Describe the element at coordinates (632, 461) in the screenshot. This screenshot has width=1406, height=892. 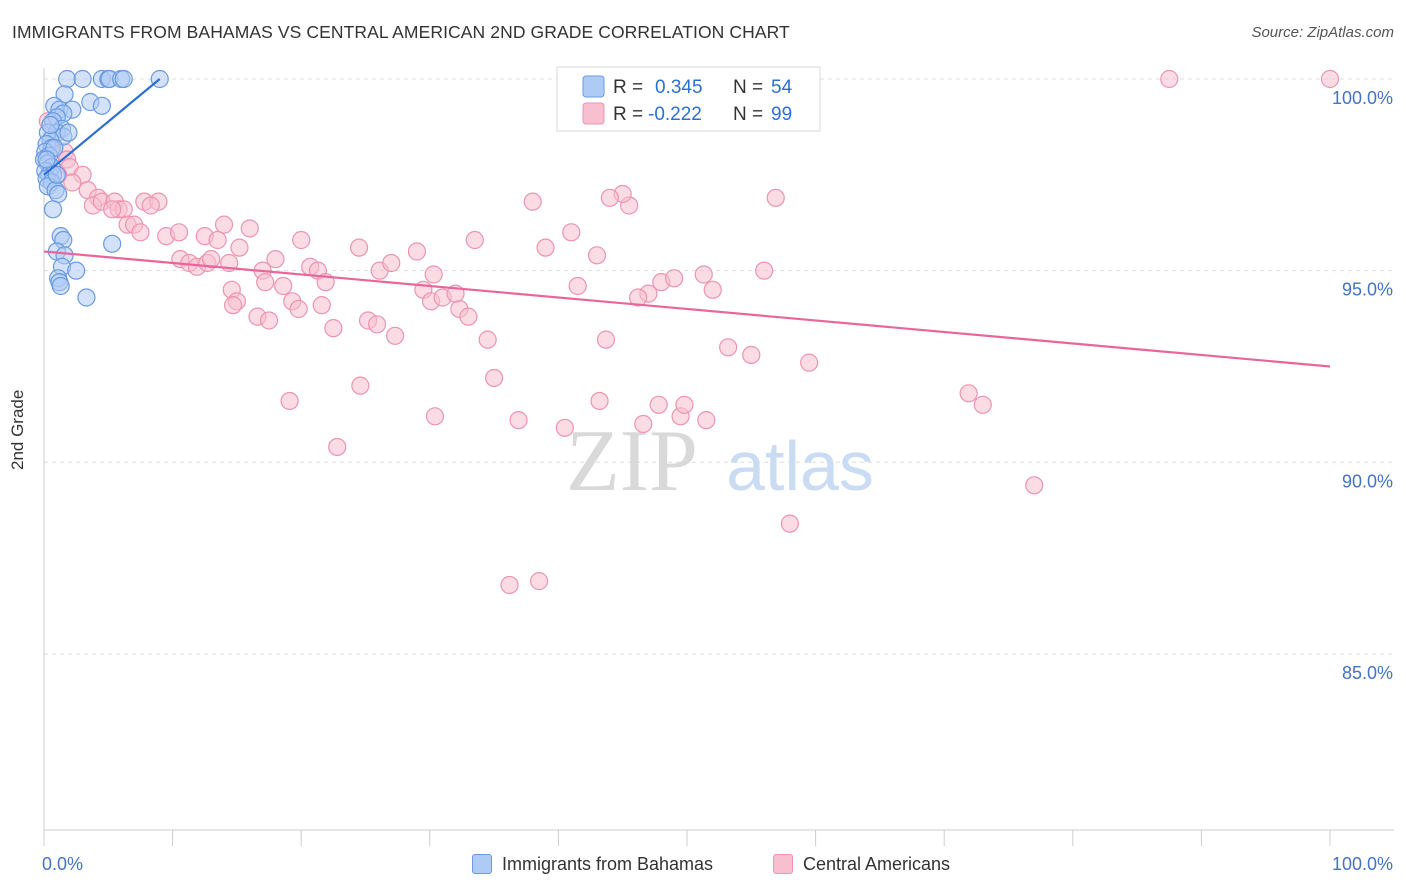
I see `watermark-zip: ZIP` at that location.